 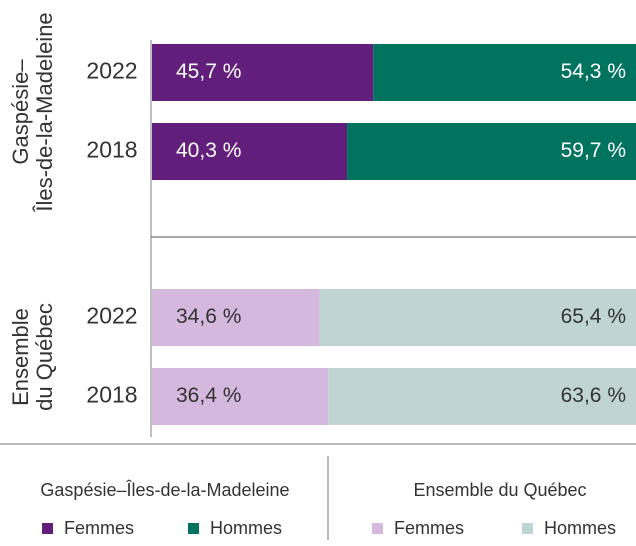 I want to click on group-label: Ensemble, so click(x=20, y=357).